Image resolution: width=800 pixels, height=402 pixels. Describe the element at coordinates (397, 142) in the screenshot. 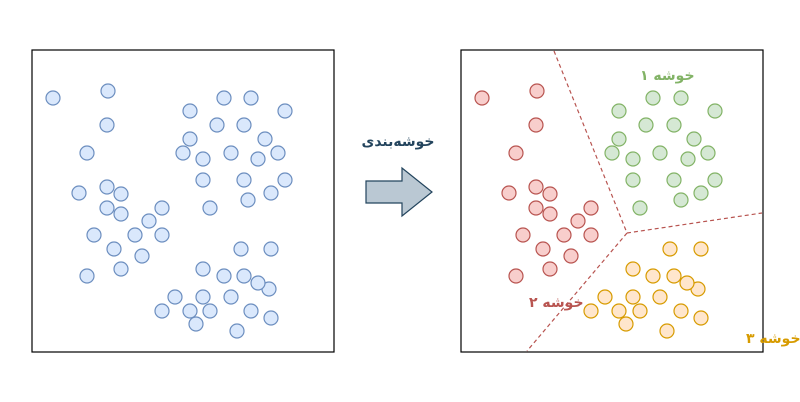

I see `clustering-arrow-label: خوشه‌بندی` at that location.